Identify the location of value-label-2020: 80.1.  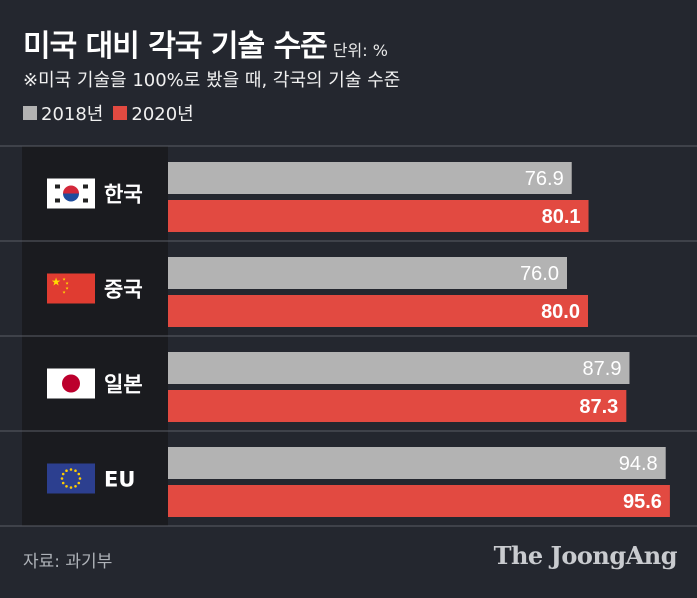
(561, 217).